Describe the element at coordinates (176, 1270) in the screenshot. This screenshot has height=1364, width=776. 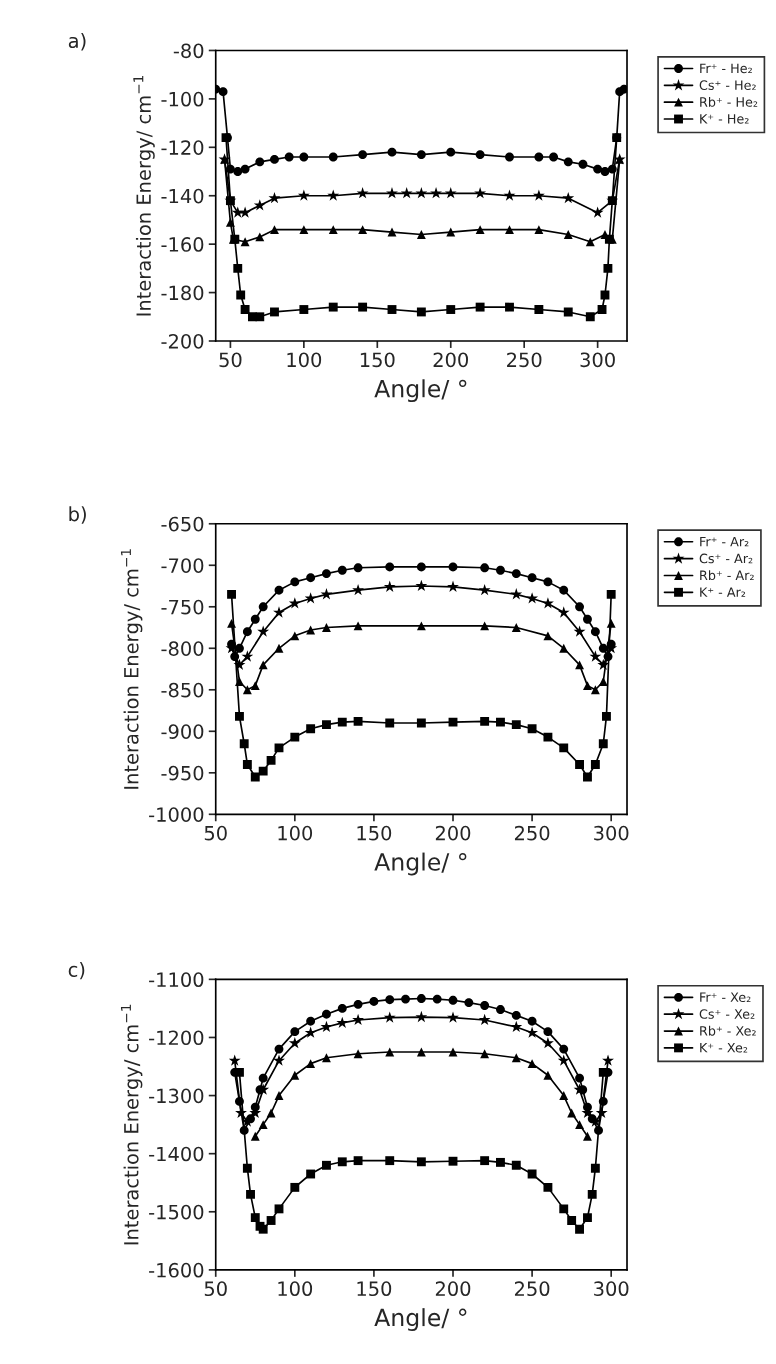
I see `y-tick-label: -1600` at that location.